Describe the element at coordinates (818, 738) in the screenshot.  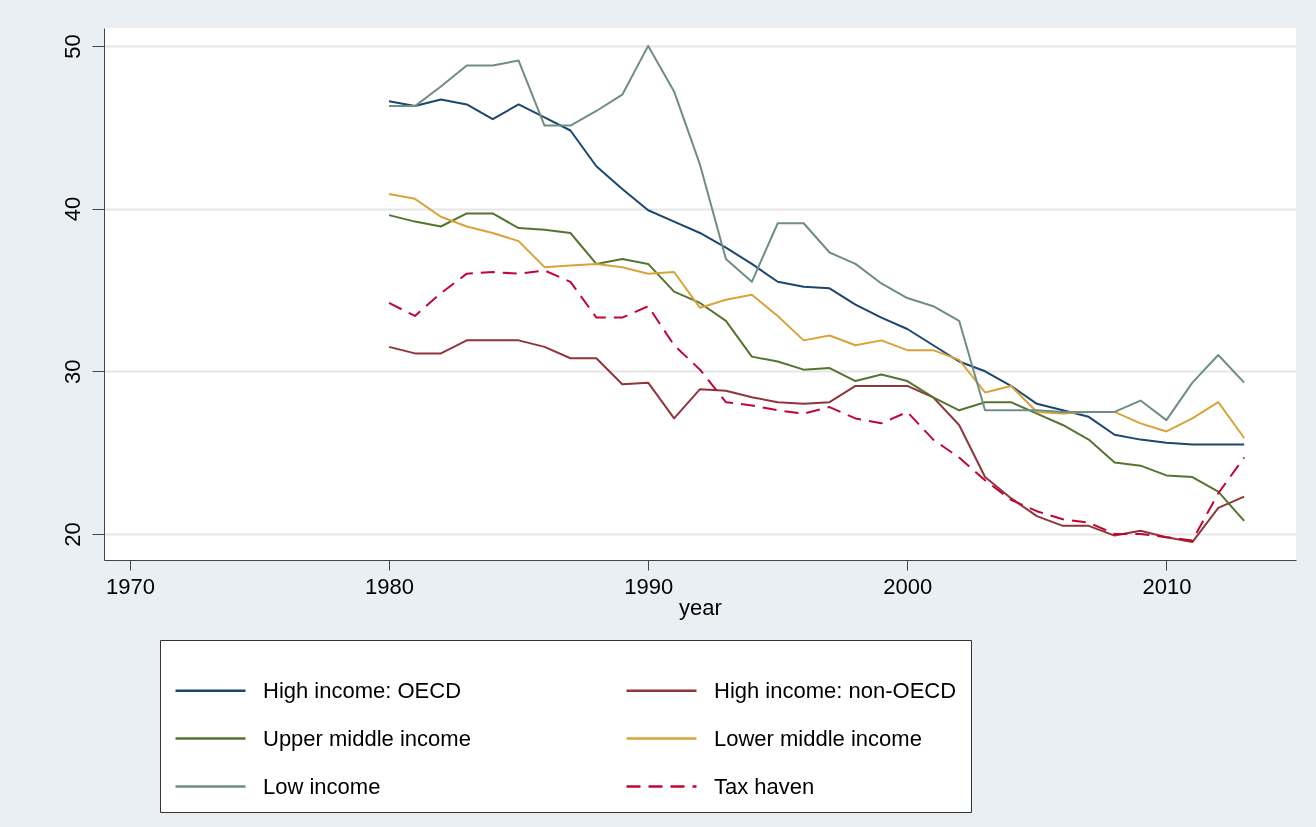
I see `legend-label: Lower middle income` at that location.